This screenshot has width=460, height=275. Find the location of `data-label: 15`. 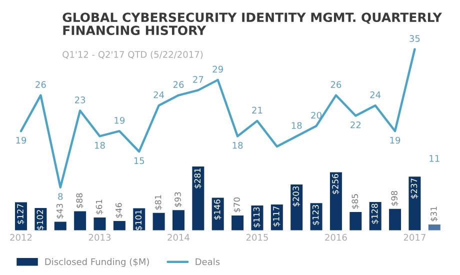

data-label: 15 is located at coordinates (139, 160).